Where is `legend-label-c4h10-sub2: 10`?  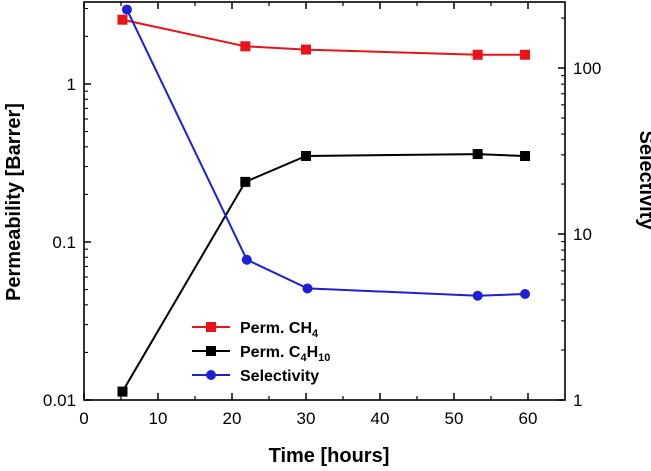
legend-label-c4h10-sub2: 10 is located at coordinates (324, 358).